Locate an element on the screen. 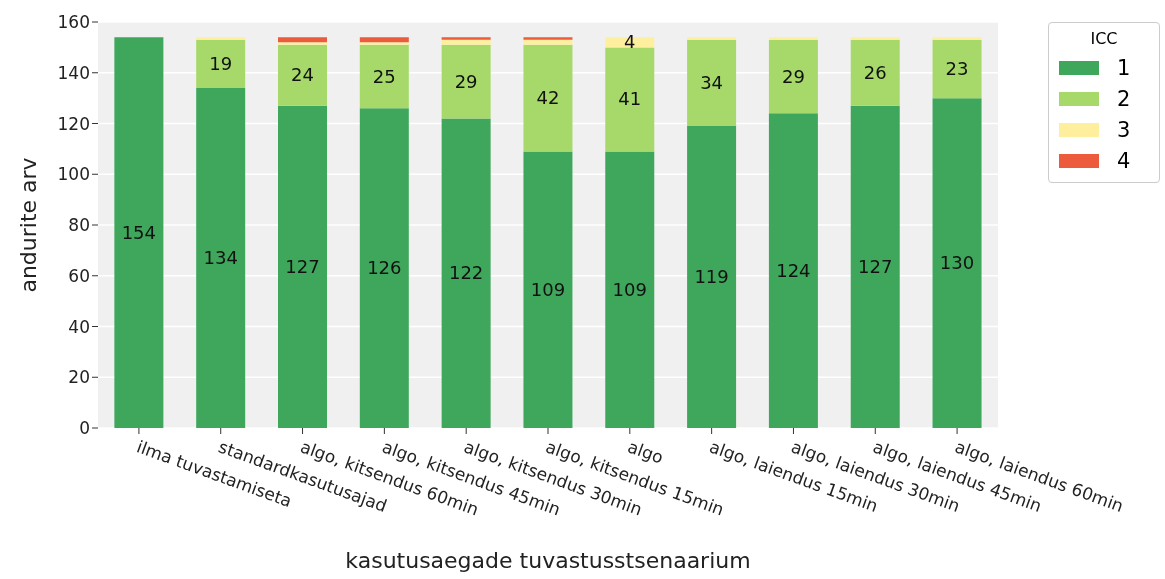 Image resolution: width=1165 pixels, height=579 pixels. data-label: 134 is located at coordinates (220, 257).